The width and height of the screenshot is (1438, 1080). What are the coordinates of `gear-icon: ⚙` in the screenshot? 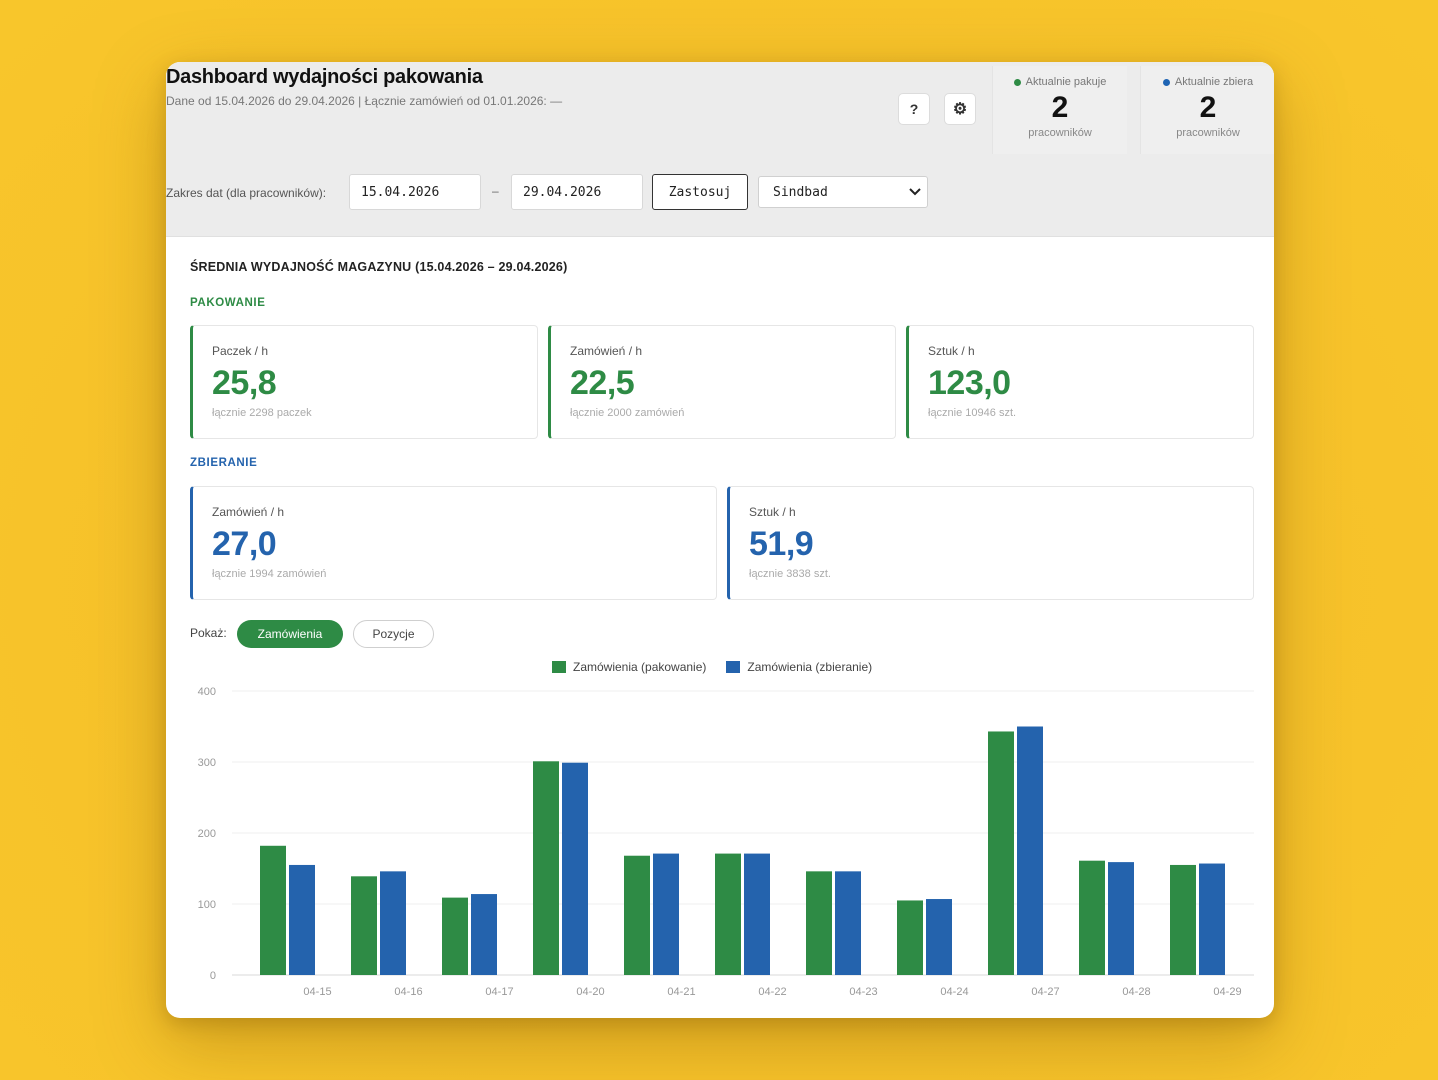 It's located at (960, 109).